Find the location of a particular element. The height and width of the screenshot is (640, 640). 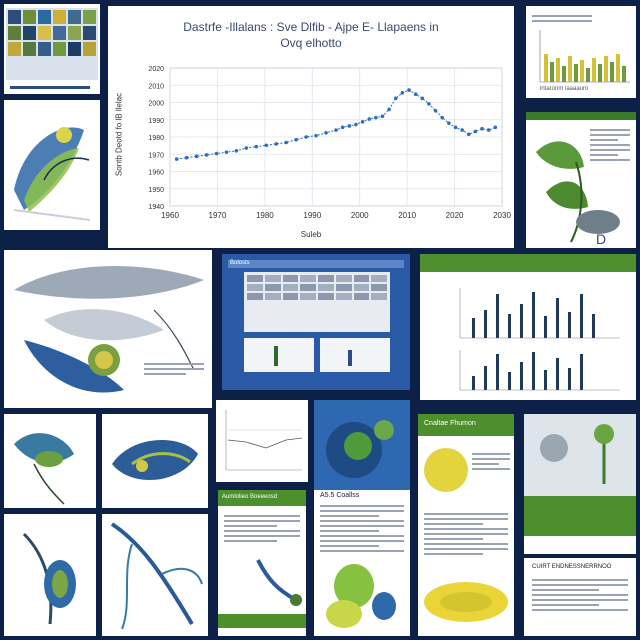

slide-title: Bolosts is located at coordinates (240, 263).